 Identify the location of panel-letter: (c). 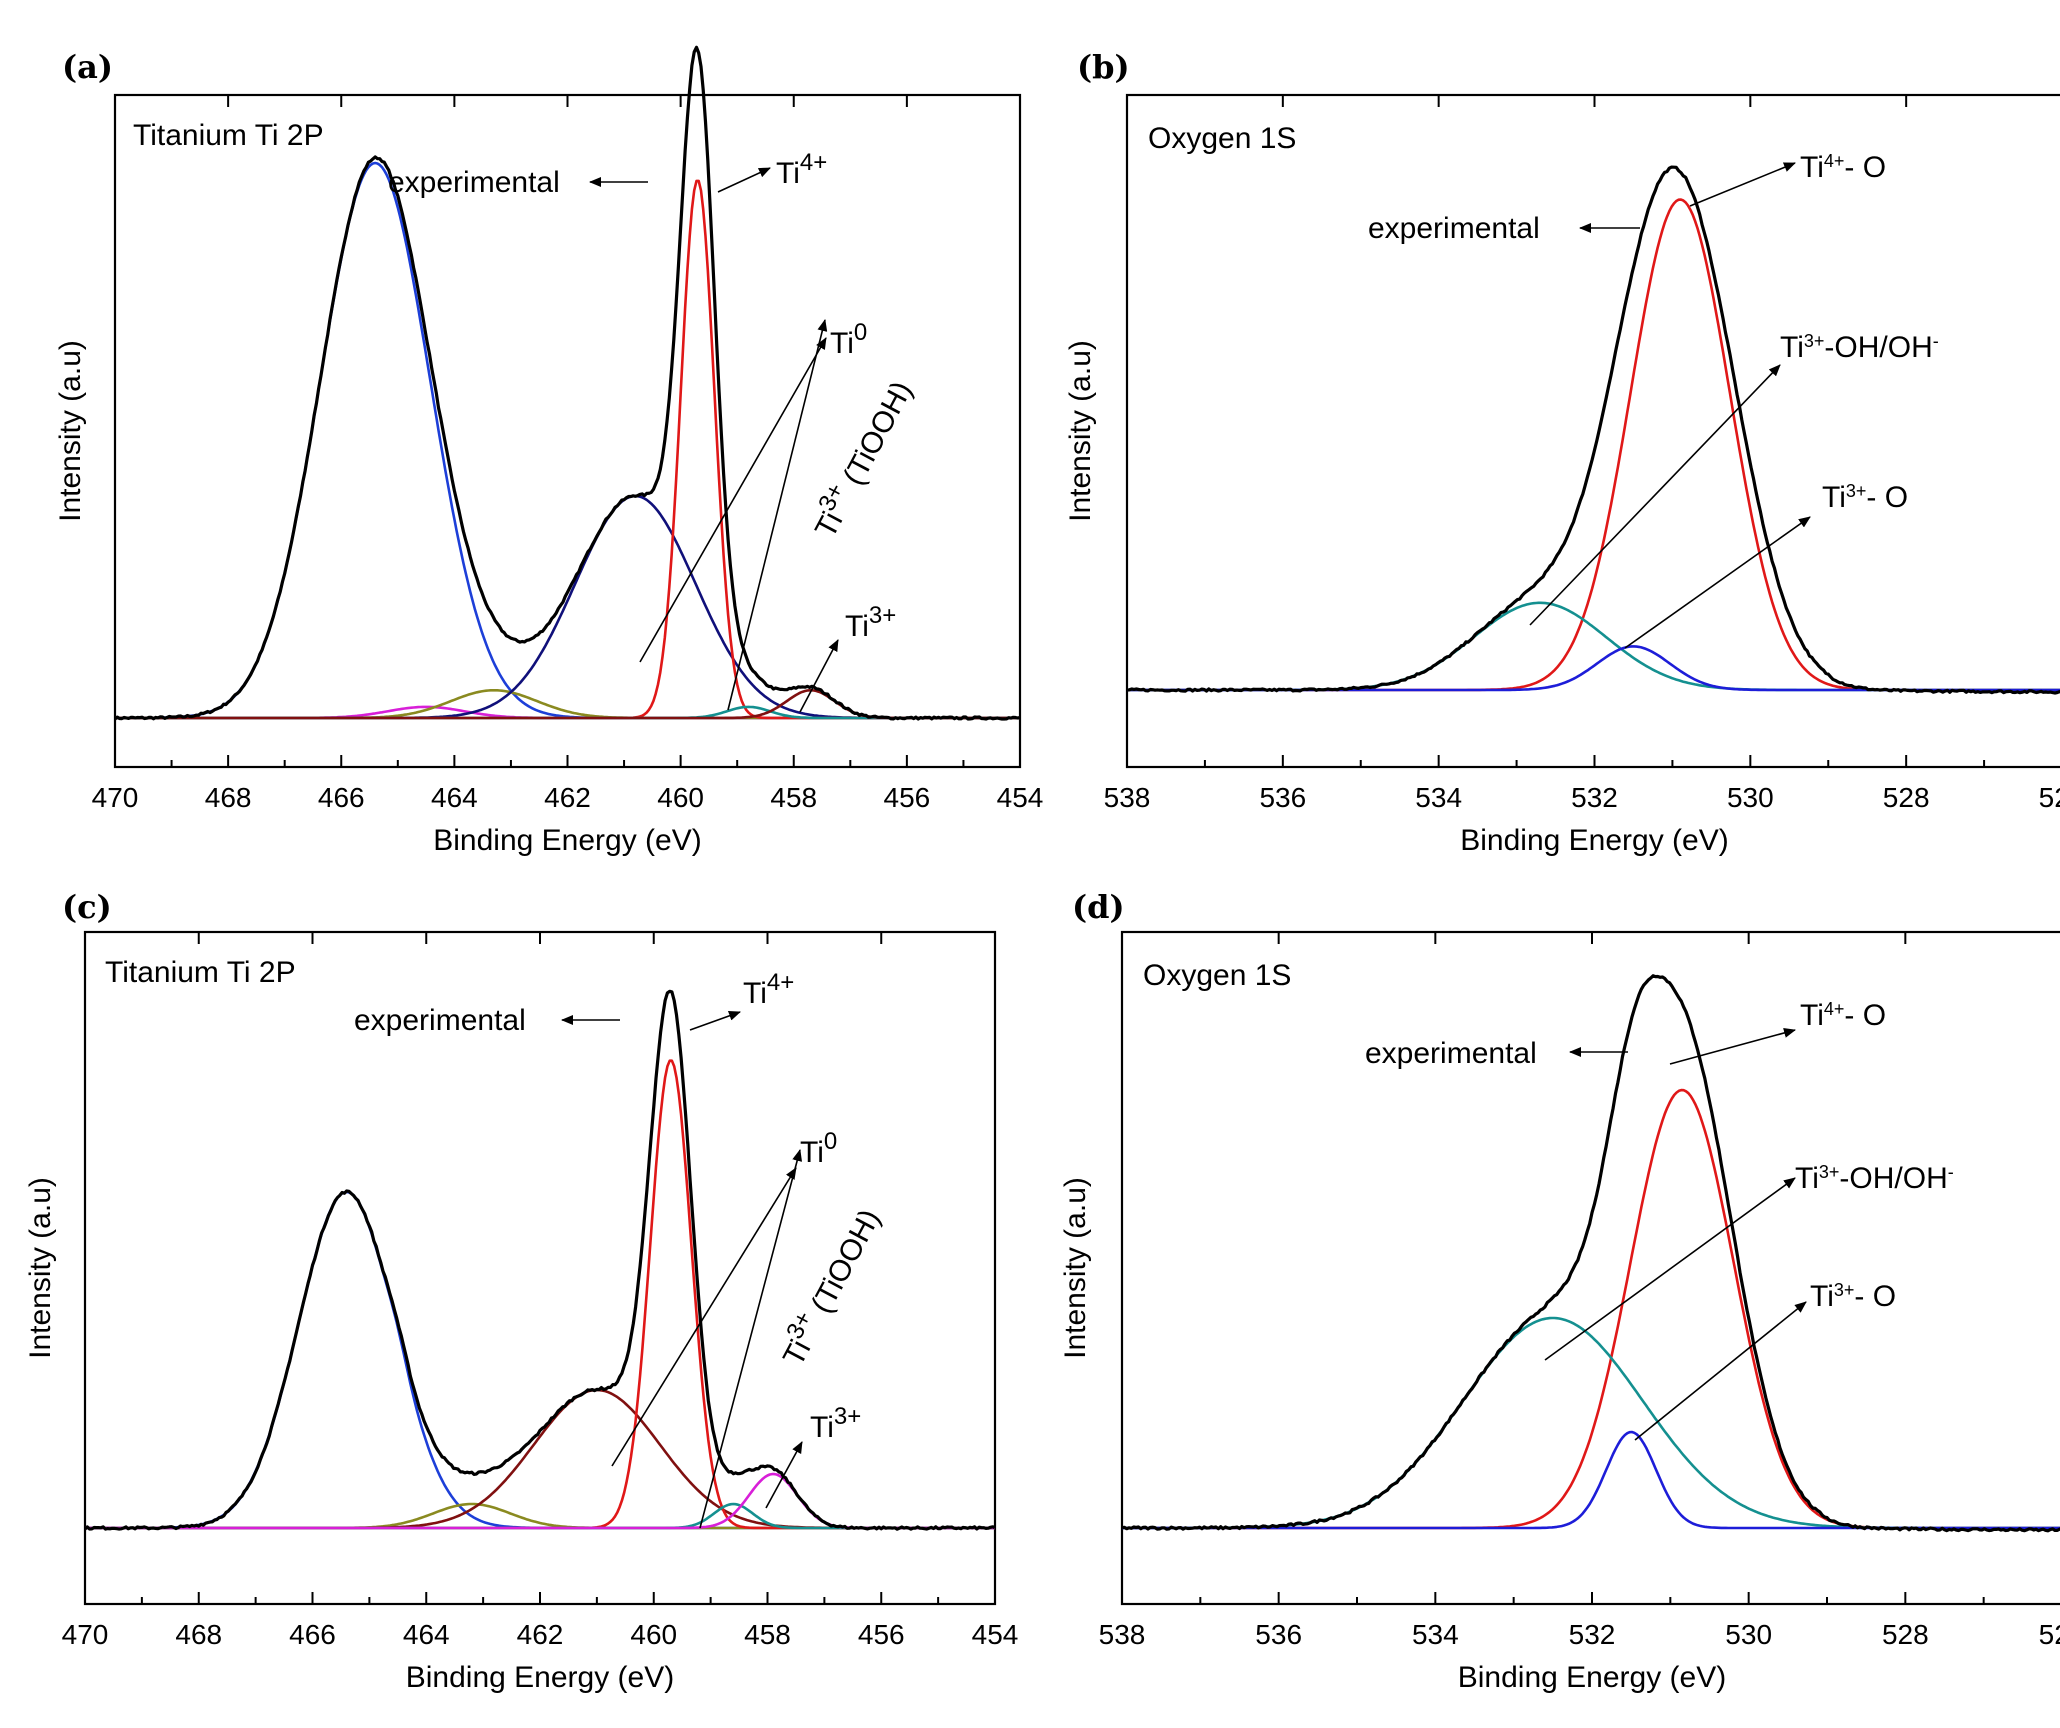
(87, 907).